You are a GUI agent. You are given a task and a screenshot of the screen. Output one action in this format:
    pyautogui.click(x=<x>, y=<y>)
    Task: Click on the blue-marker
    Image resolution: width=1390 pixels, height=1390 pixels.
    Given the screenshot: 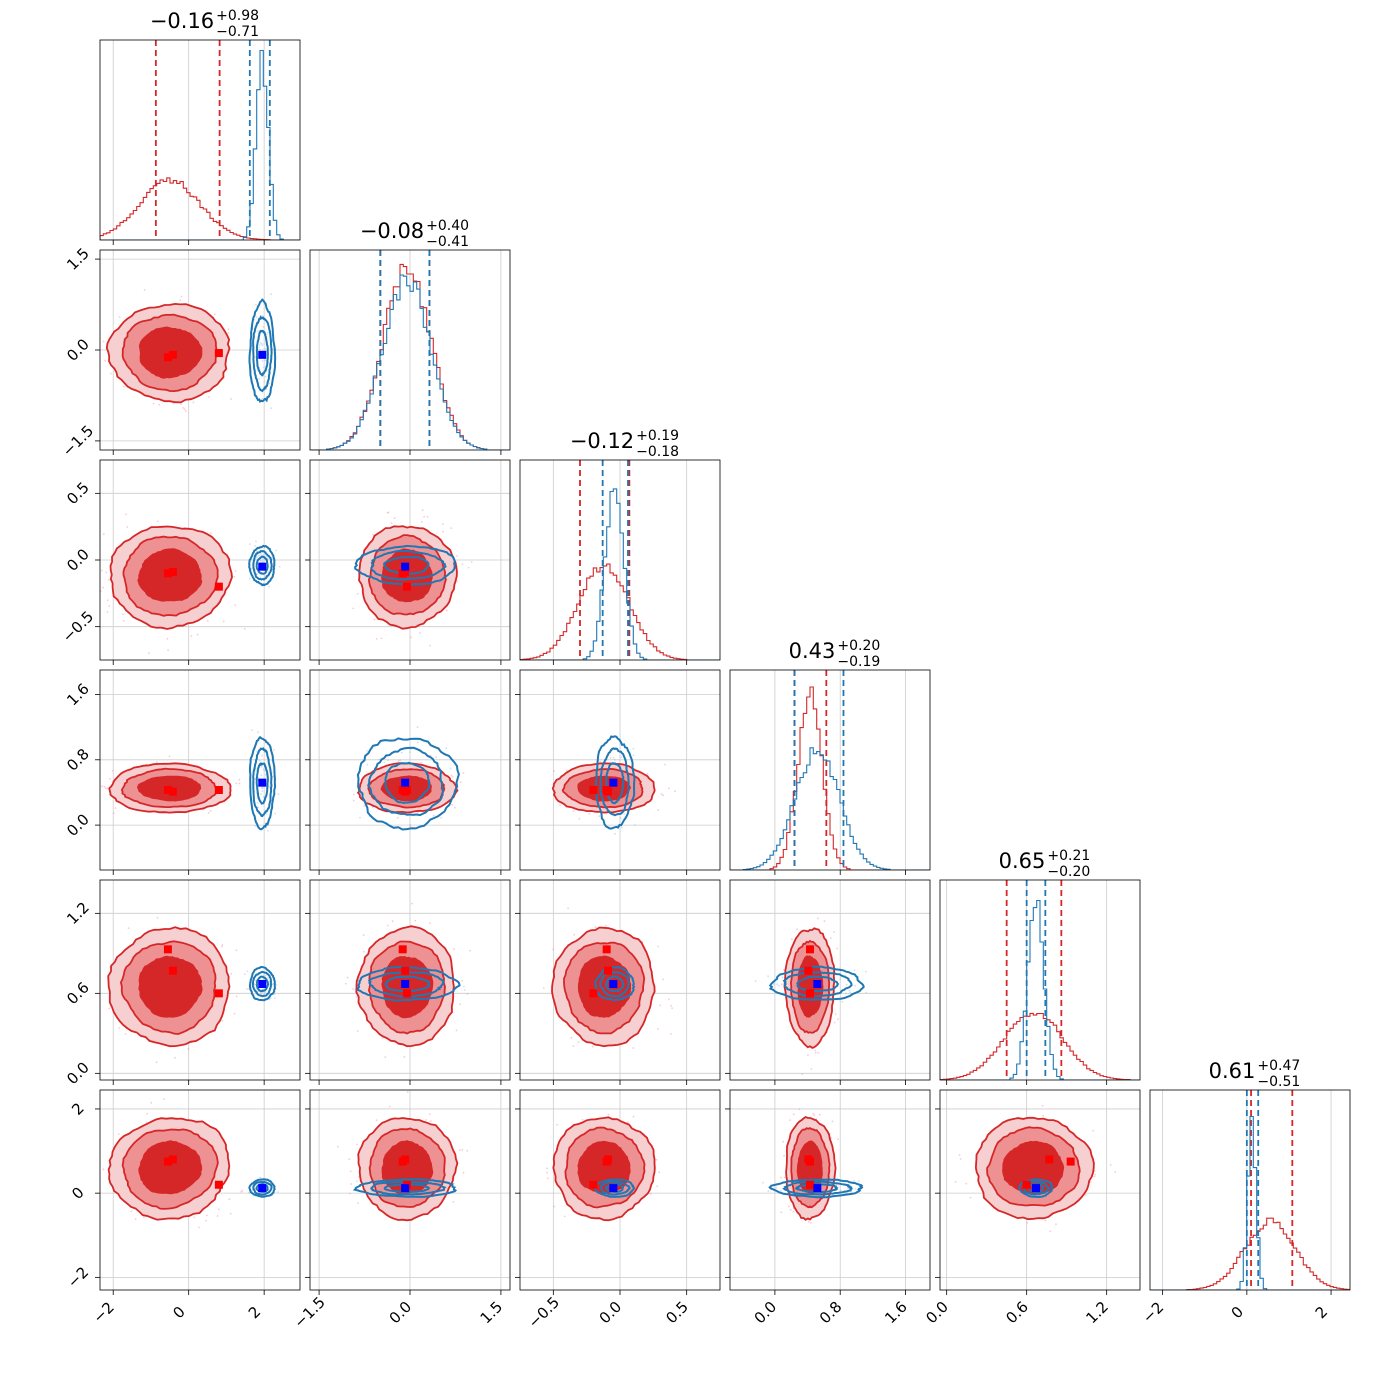 What is the action you would take?
    pyautogui.click(x=613, y=1188)
    